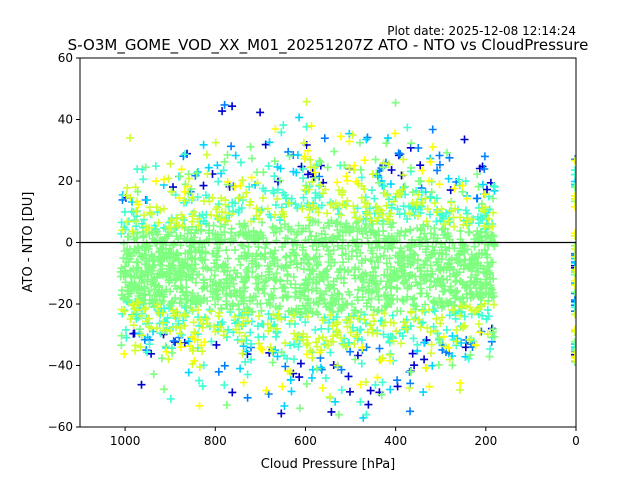 This screenshot has width=640, height=480. I want to click on y-tick-label: −40, so click(60, 366).